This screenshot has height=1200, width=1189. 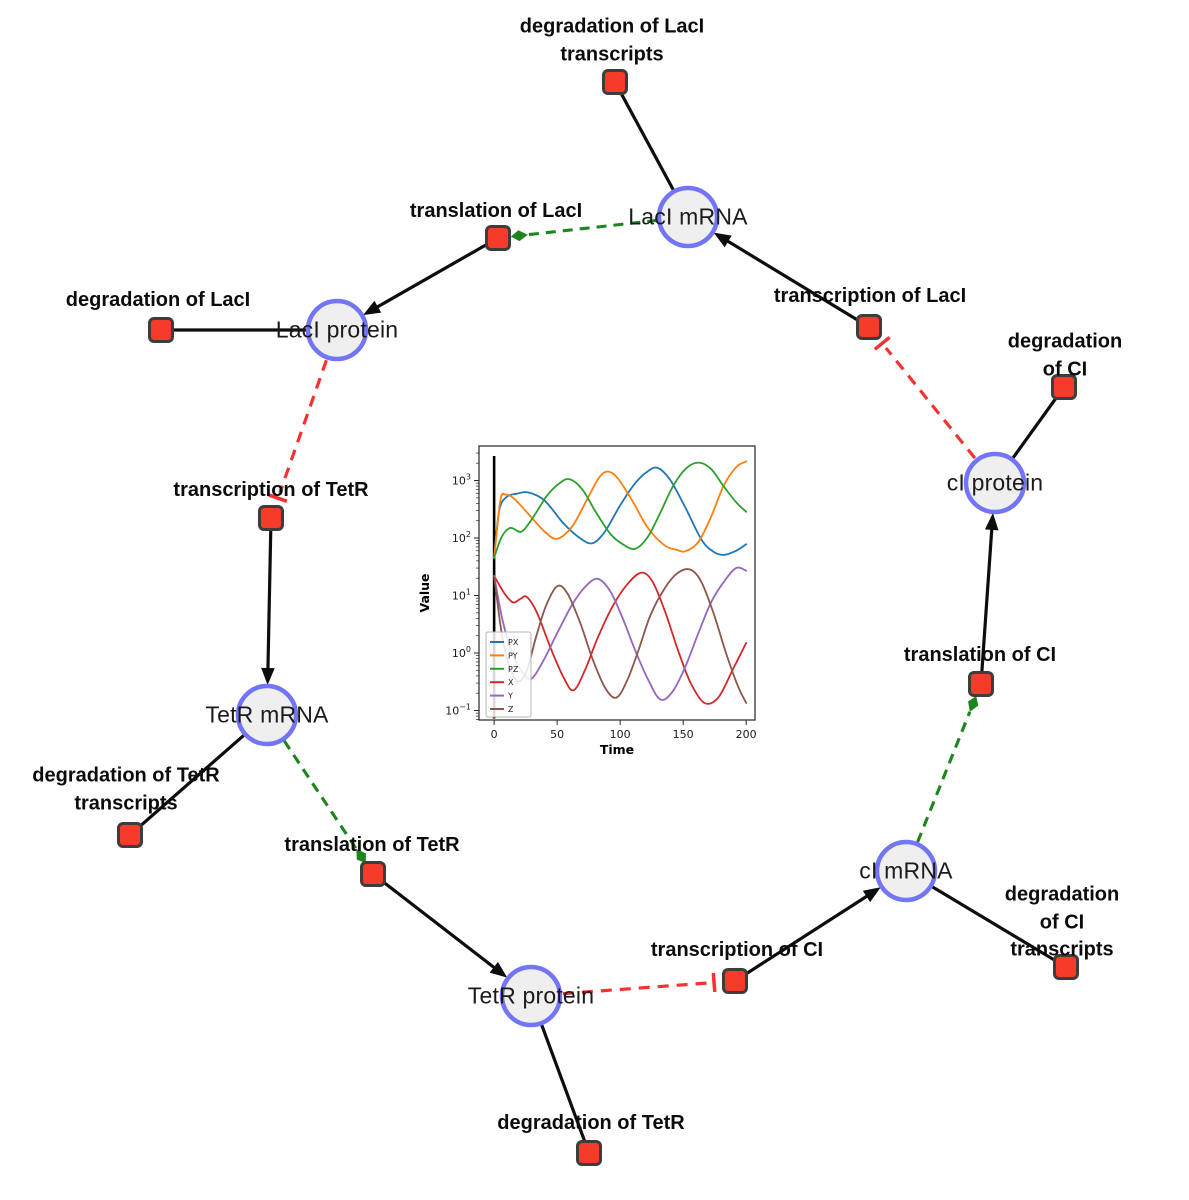 I want to click on legend-entry-PX: PX, so click(x=513, y=642).